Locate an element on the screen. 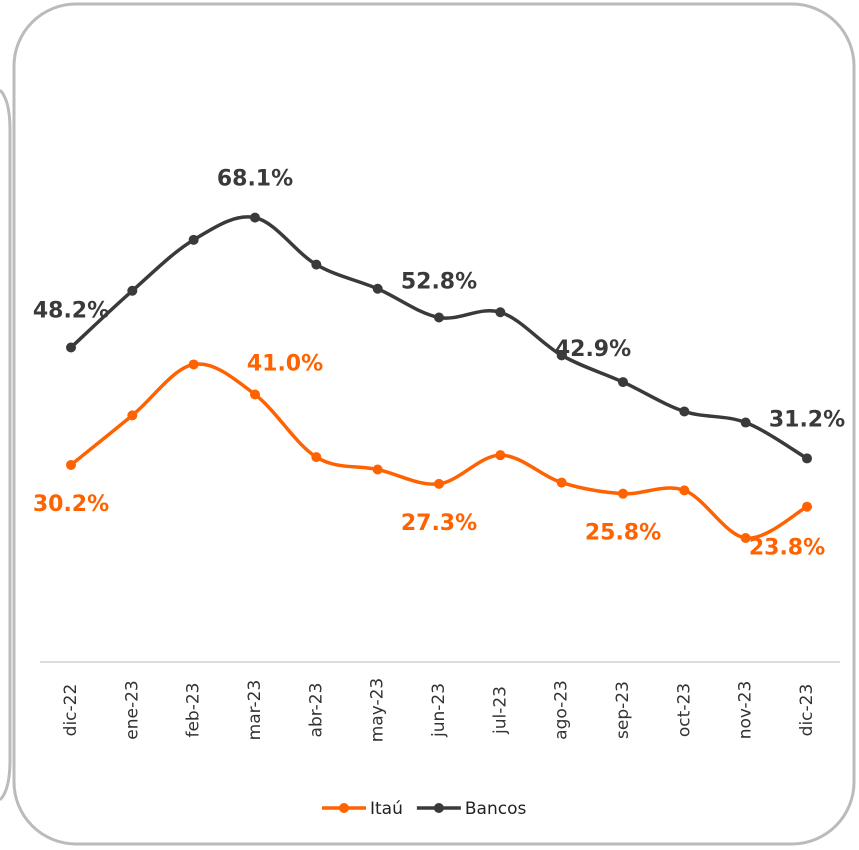  data-label: 23.8% is located at coordinates (787, 548).